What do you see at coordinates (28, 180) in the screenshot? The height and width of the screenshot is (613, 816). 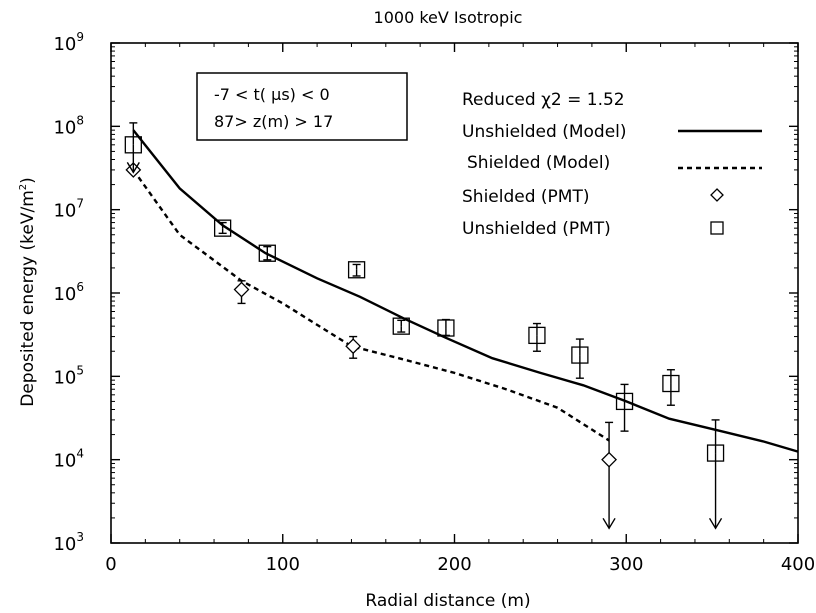 I see `y-axis-label-close: )` at bounding box center [28, 180].